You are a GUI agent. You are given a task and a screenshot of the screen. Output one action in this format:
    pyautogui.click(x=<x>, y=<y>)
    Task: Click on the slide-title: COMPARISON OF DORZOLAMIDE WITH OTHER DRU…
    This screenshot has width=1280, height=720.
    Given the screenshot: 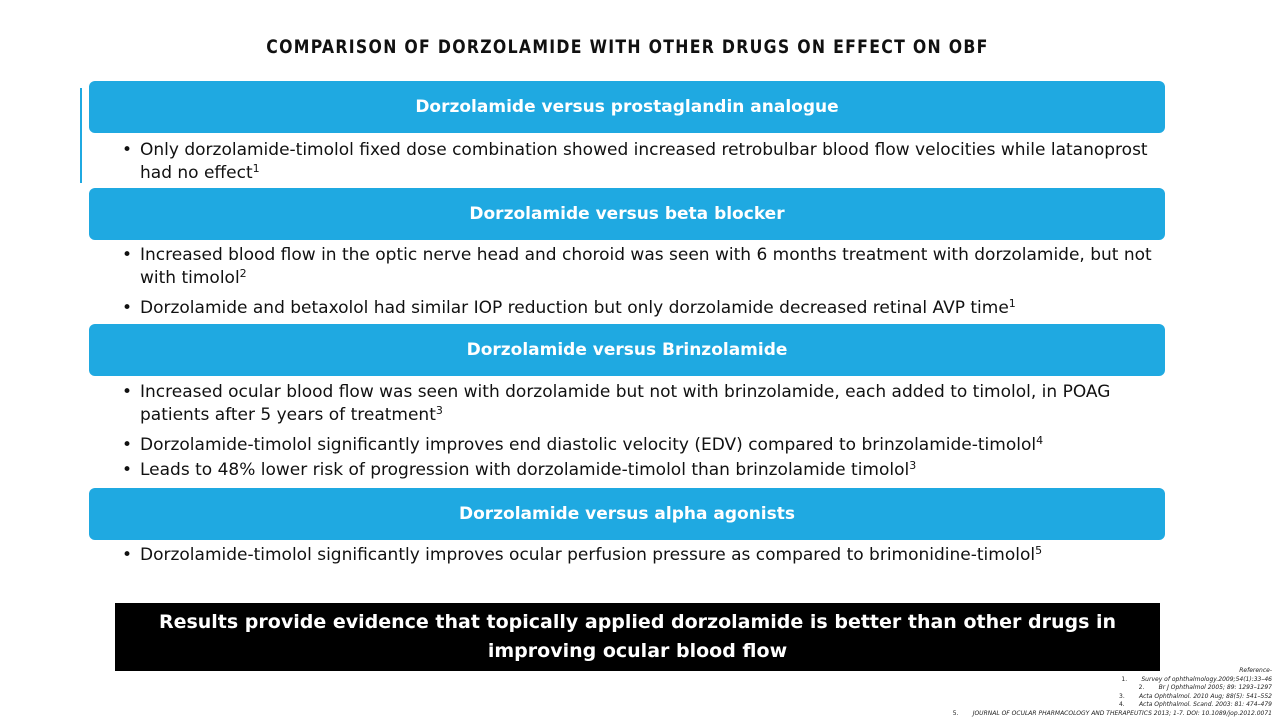 What is the action you would take?
    pyautogui.click(x=627, y=47)
    